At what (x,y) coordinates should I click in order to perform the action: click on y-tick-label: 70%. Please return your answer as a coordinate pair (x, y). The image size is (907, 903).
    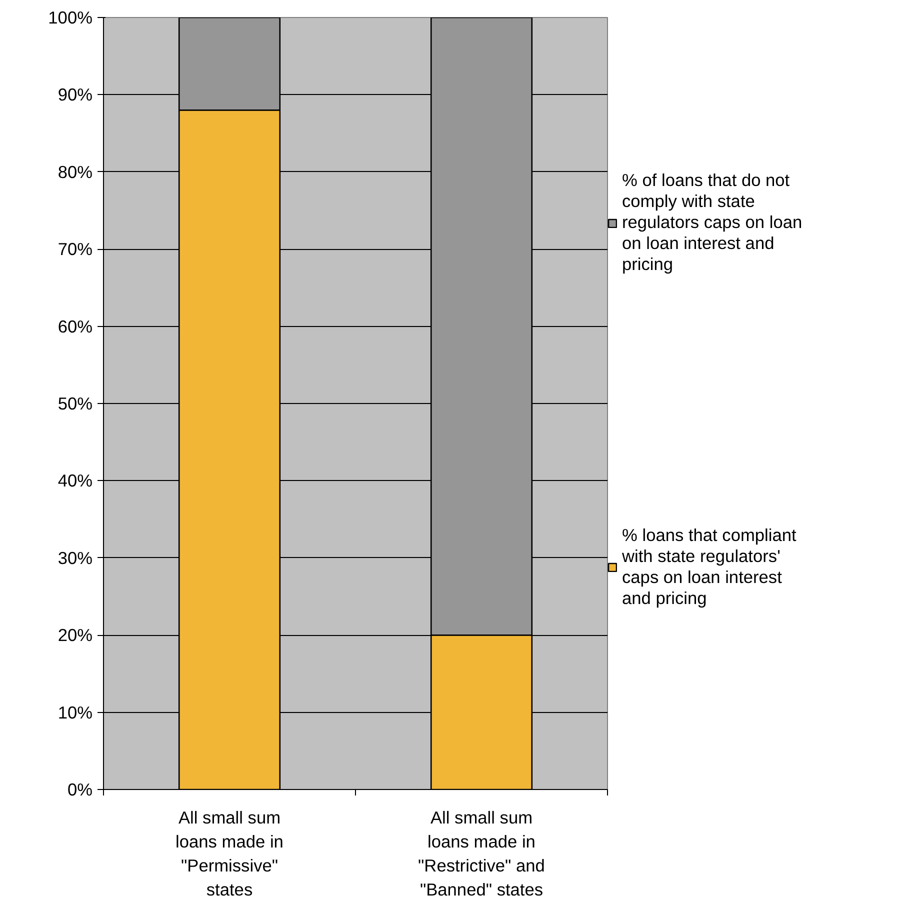
    Looking at the image, I should click on (75, 249).